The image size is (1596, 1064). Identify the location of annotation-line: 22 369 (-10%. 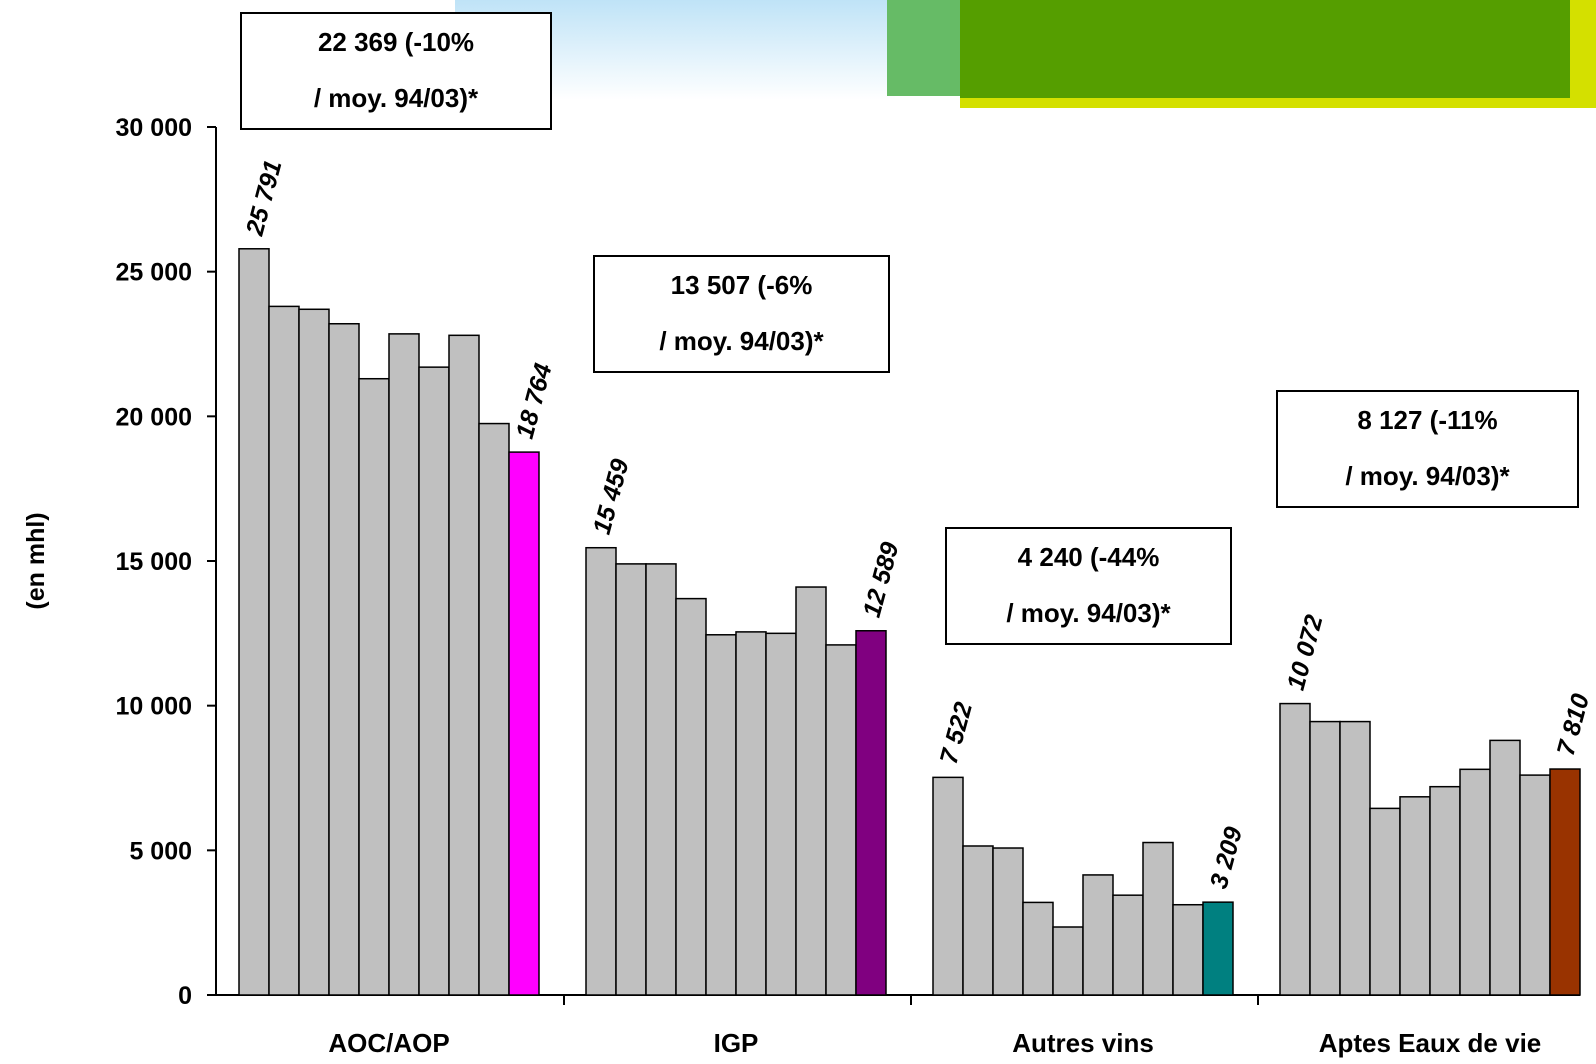
(396, 42).